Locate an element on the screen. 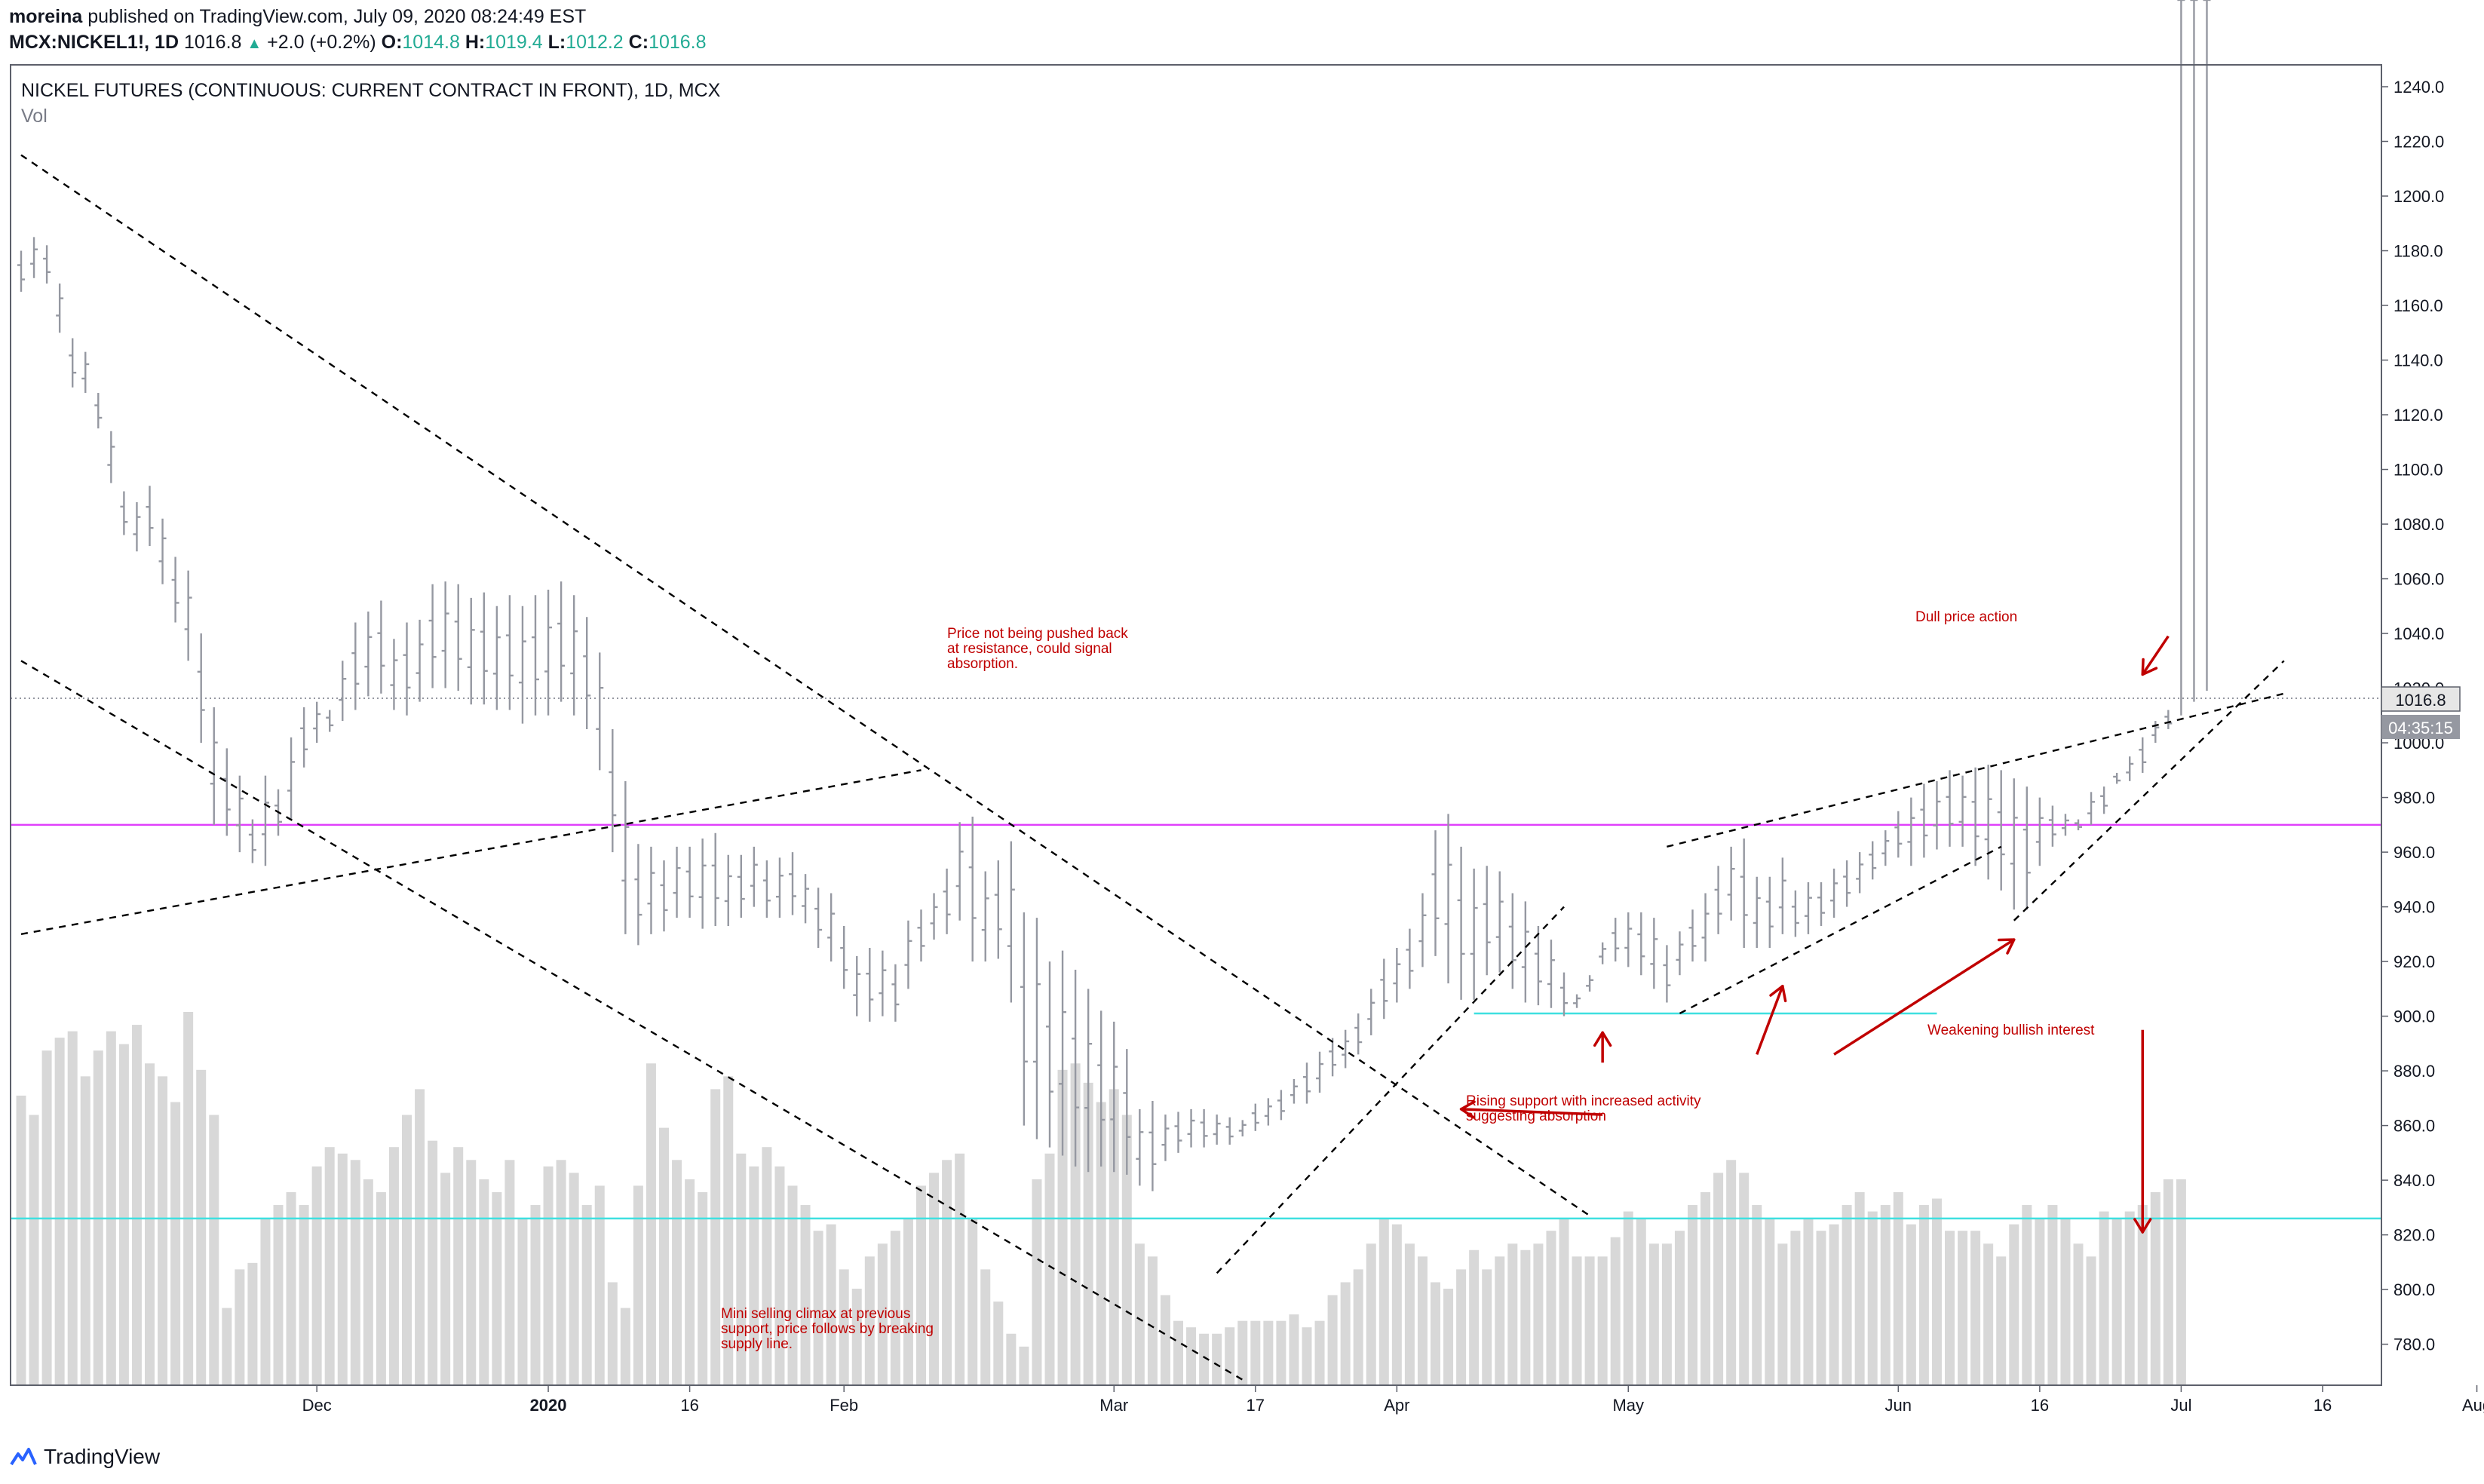 Image resolution: width=2484 pixels, height=1484 pixels. price-tick-label: 1080.0 is located at coordinates (2419, 524).